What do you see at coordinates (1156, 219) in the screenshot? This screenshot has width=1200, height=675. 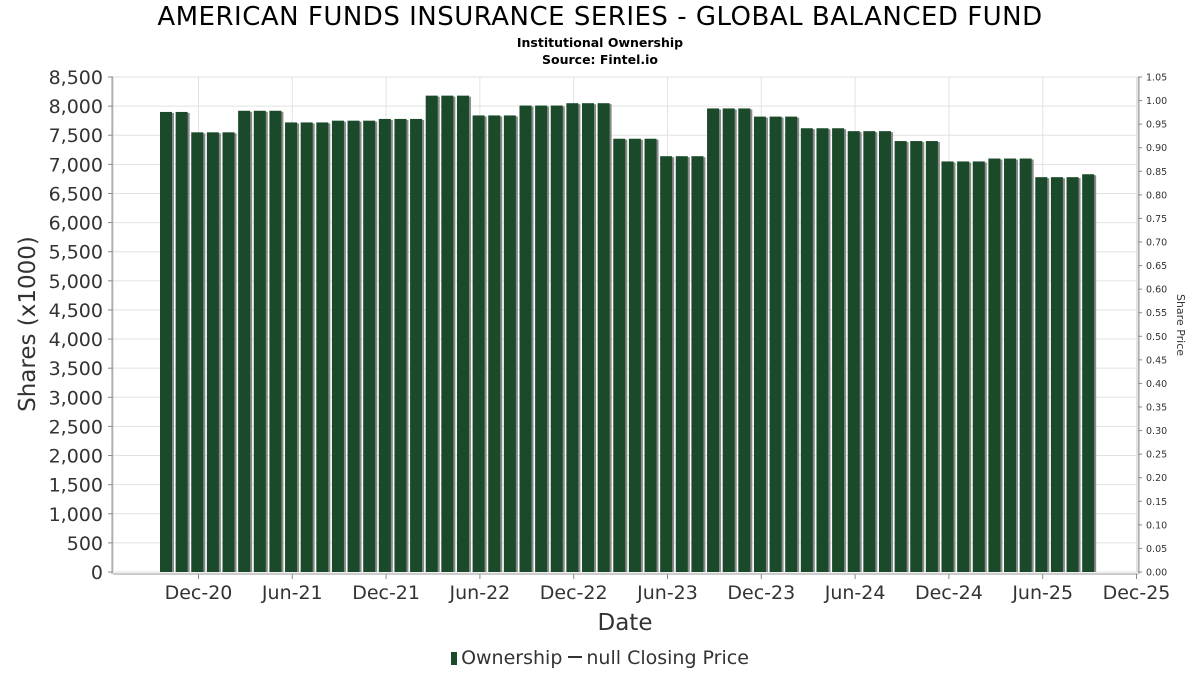 I see `y2-tick-label: 0.75` at bounding box center [1156, 219].